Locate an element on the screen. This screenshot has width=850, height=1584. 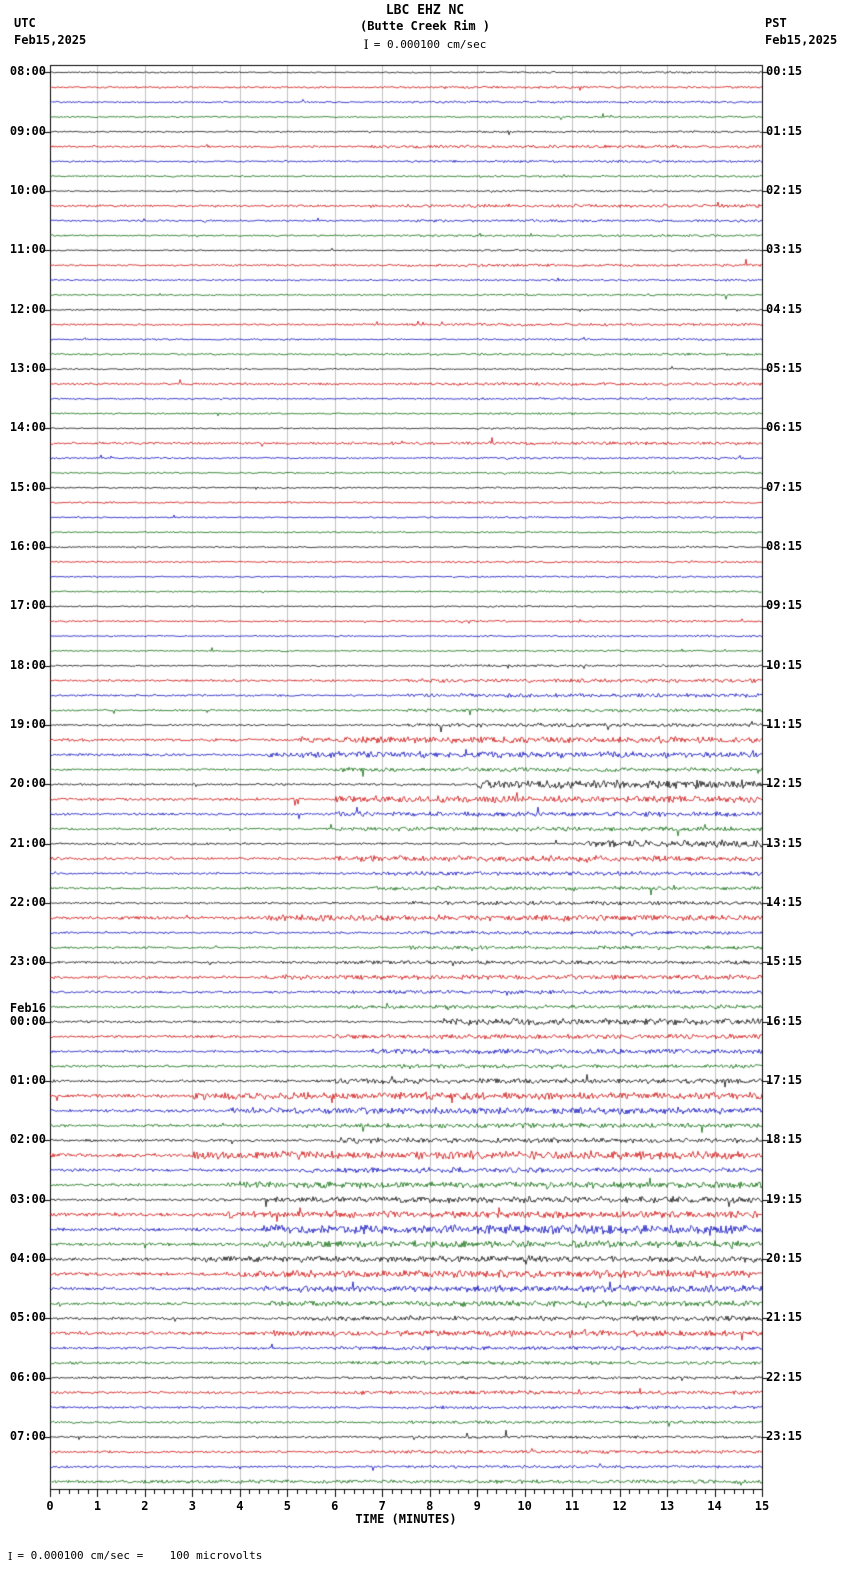
scale-label: = 0.000100 cm/sec is located at coordinates (430, 44).